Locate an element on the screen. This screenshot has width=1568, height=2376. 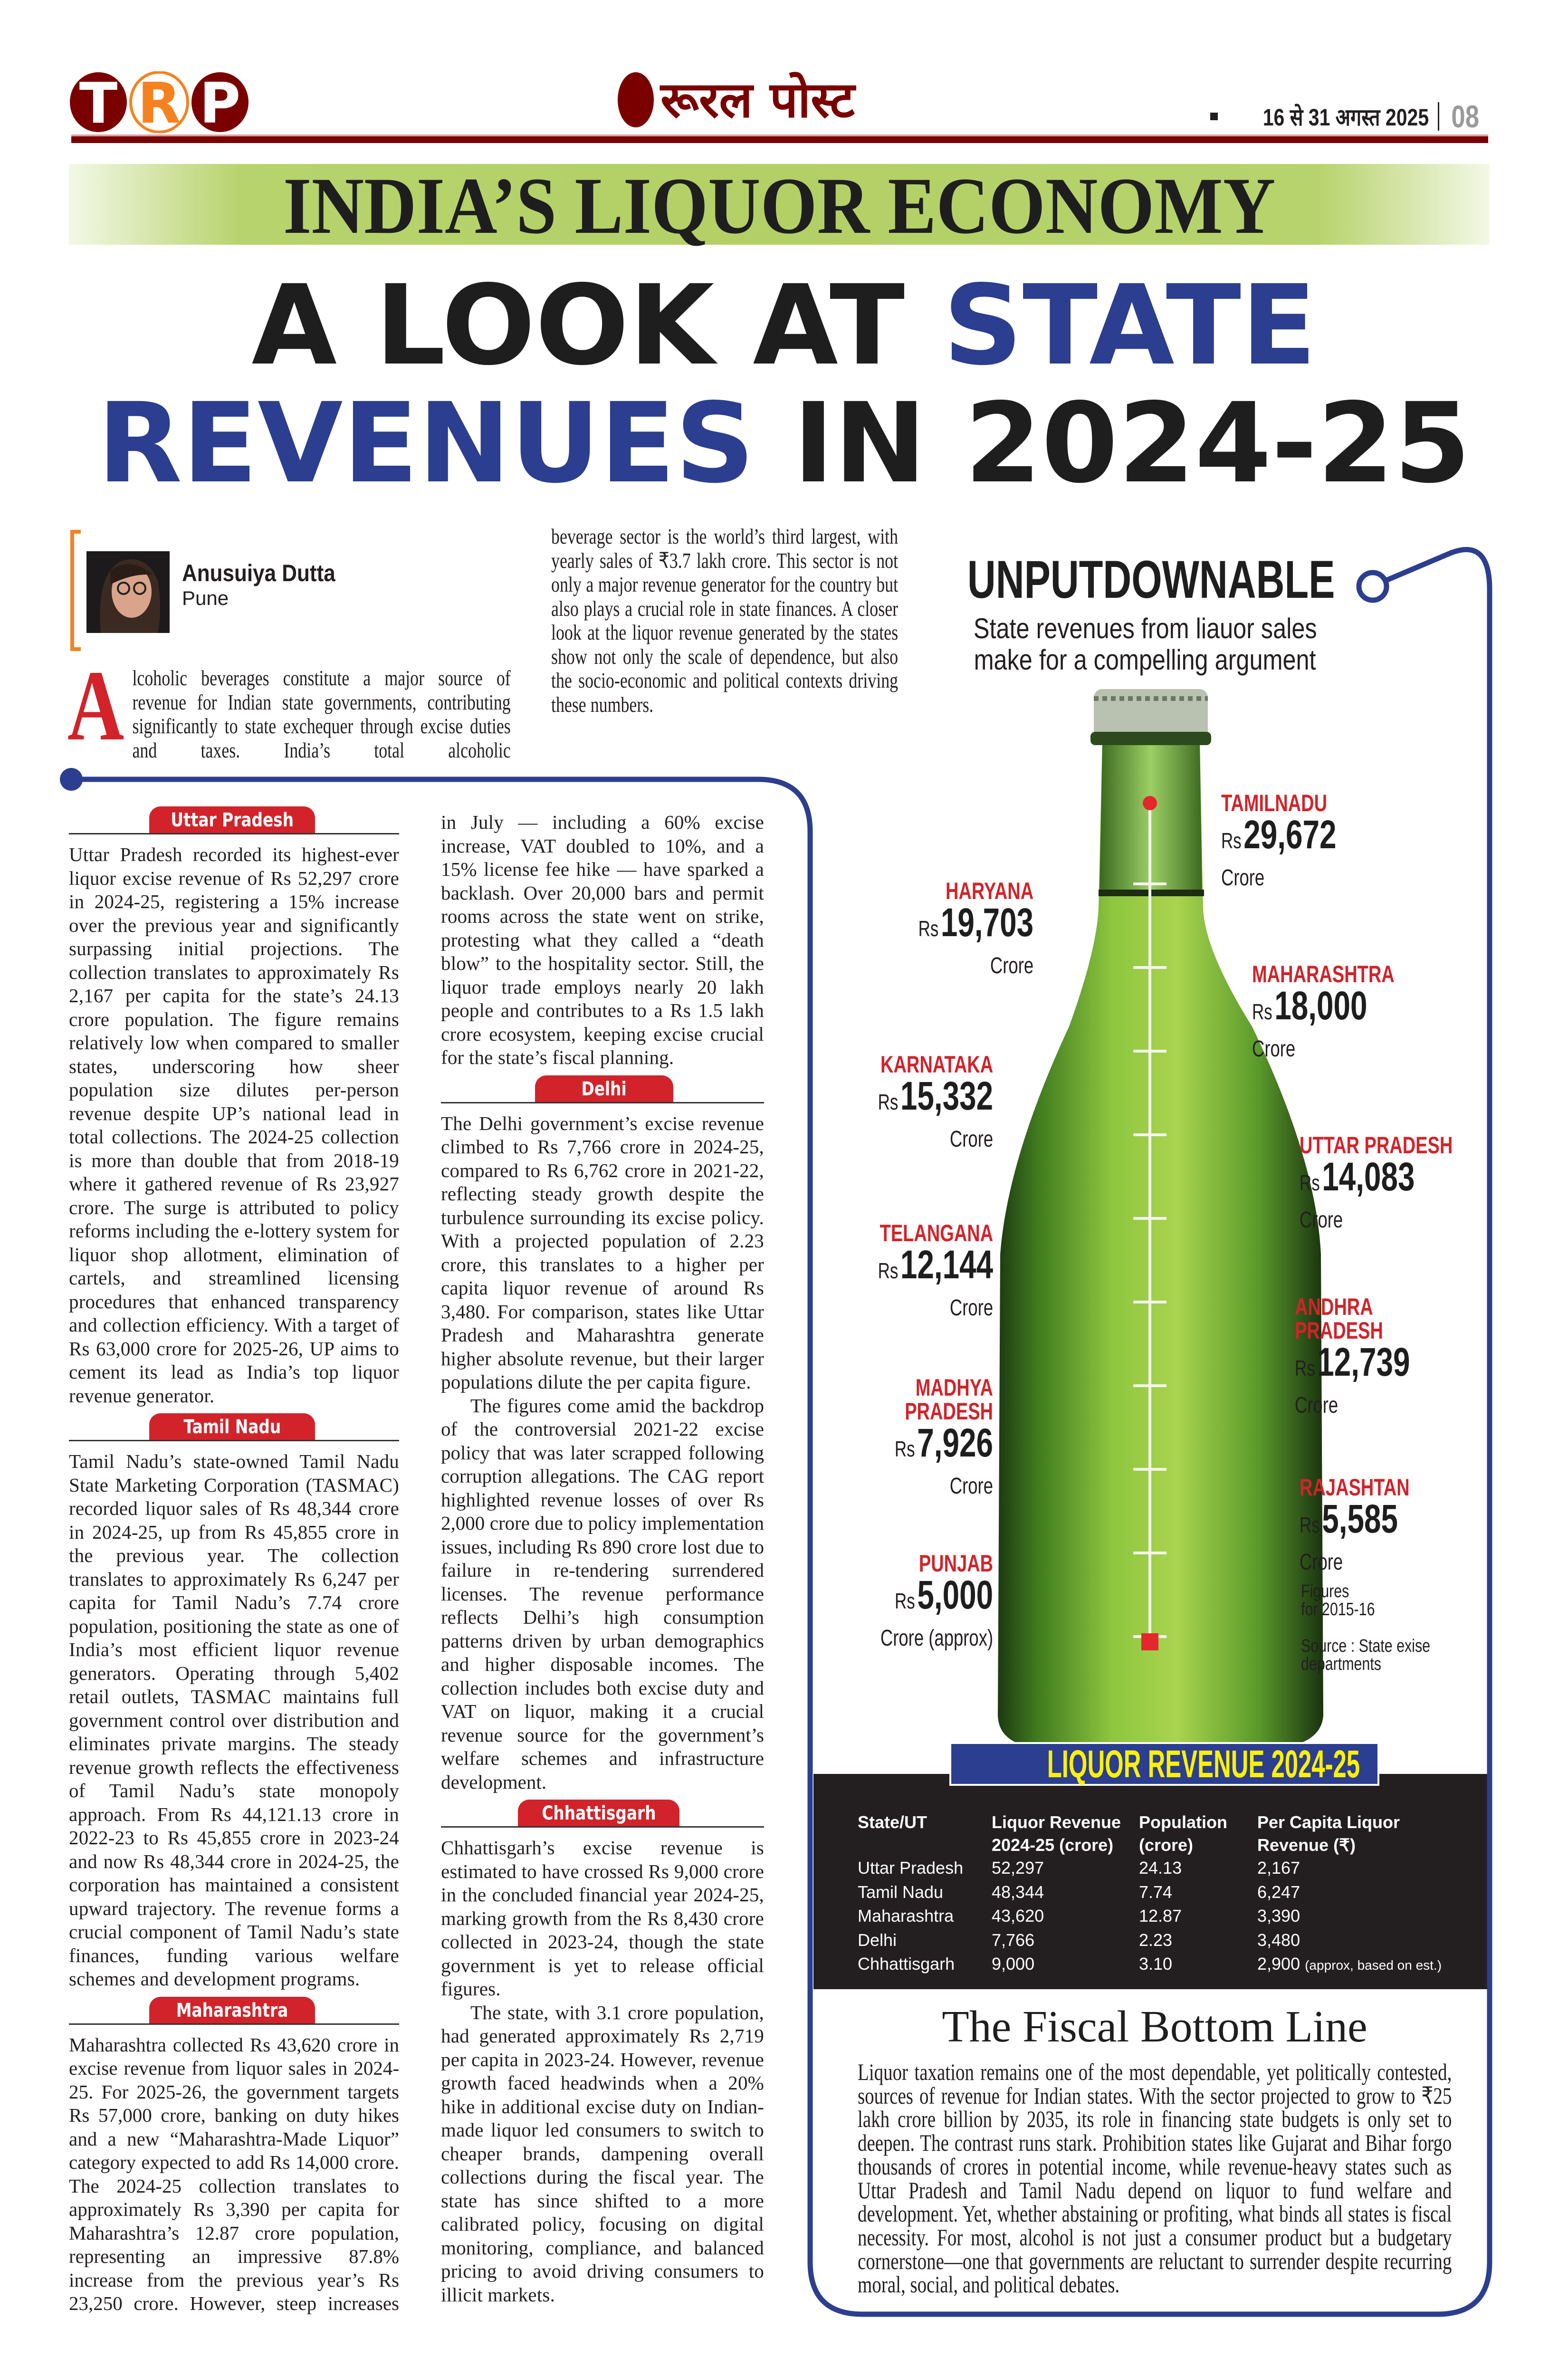
state-label-punjab: PUNJAB Rs5,000 Crore (approx) is located at coordinates (937, 1601).